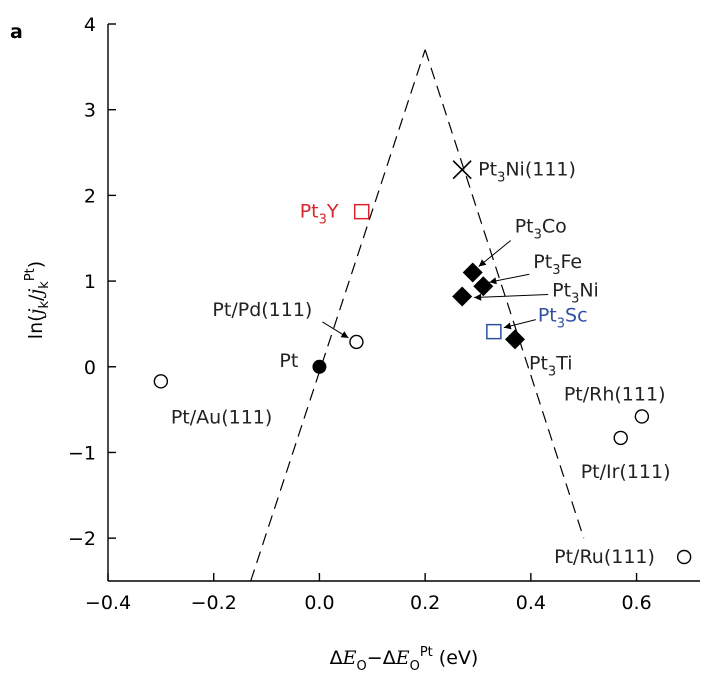  What do you see at coordinates (604, 557) in the screenshot?
I see `point-label: Pt/Ru(111)` at bounding box center [604, 557].